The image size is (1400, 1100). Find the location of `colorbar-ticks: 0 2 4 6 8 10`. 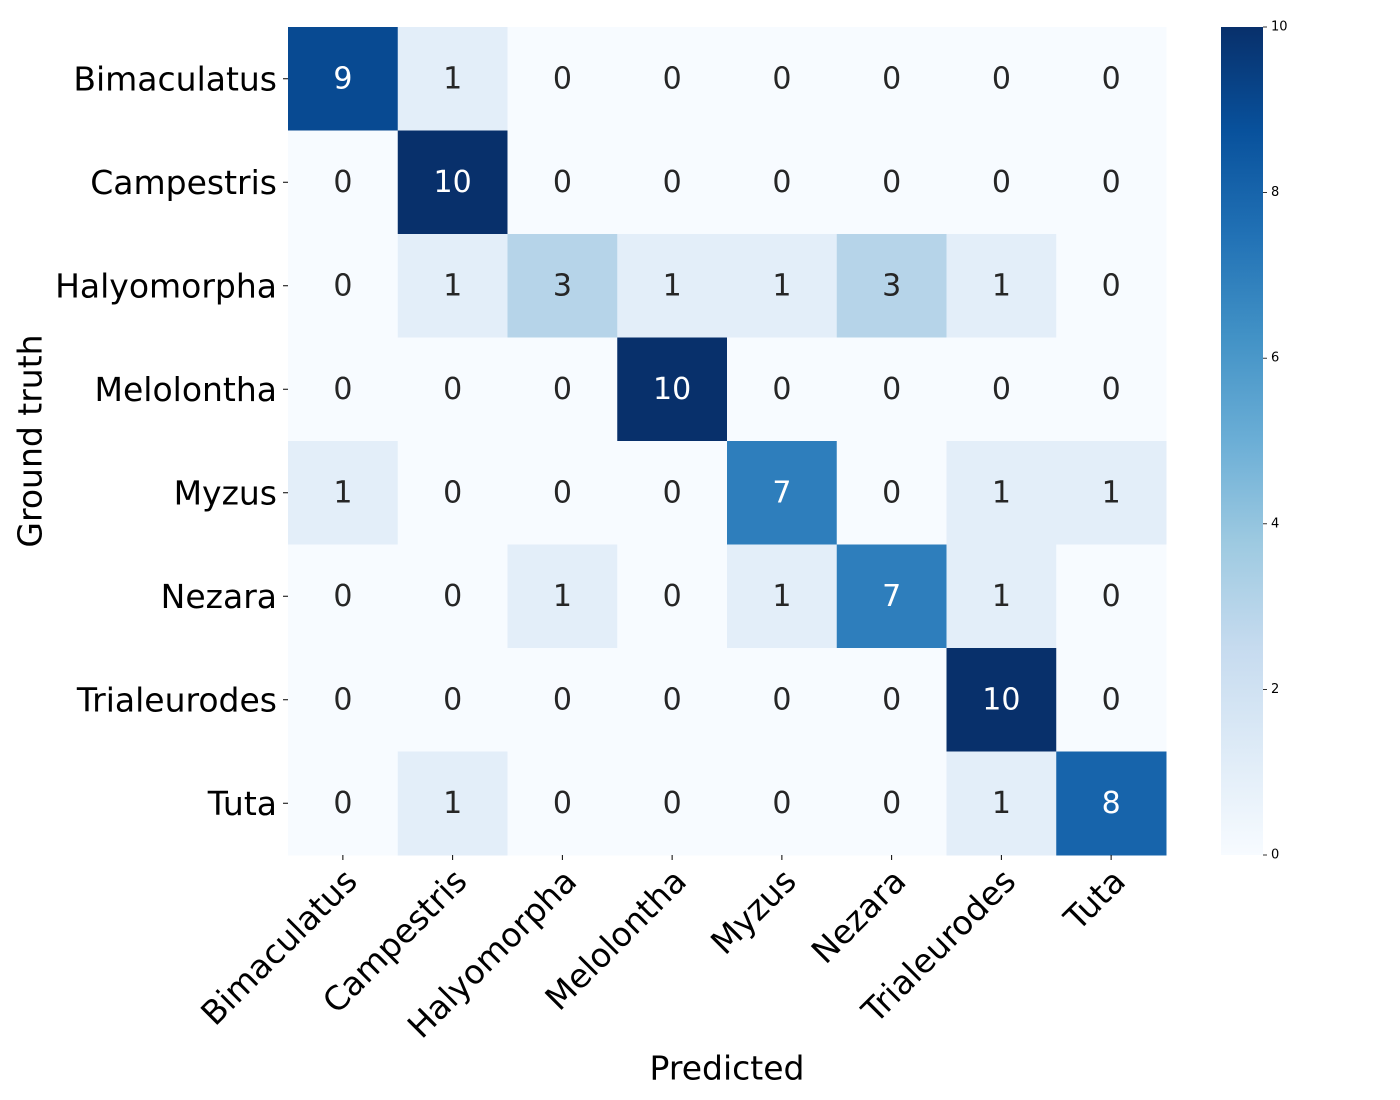

colorbar-ticks: 0 2 4 6 8 10 is located at coordinates (1275, 441).